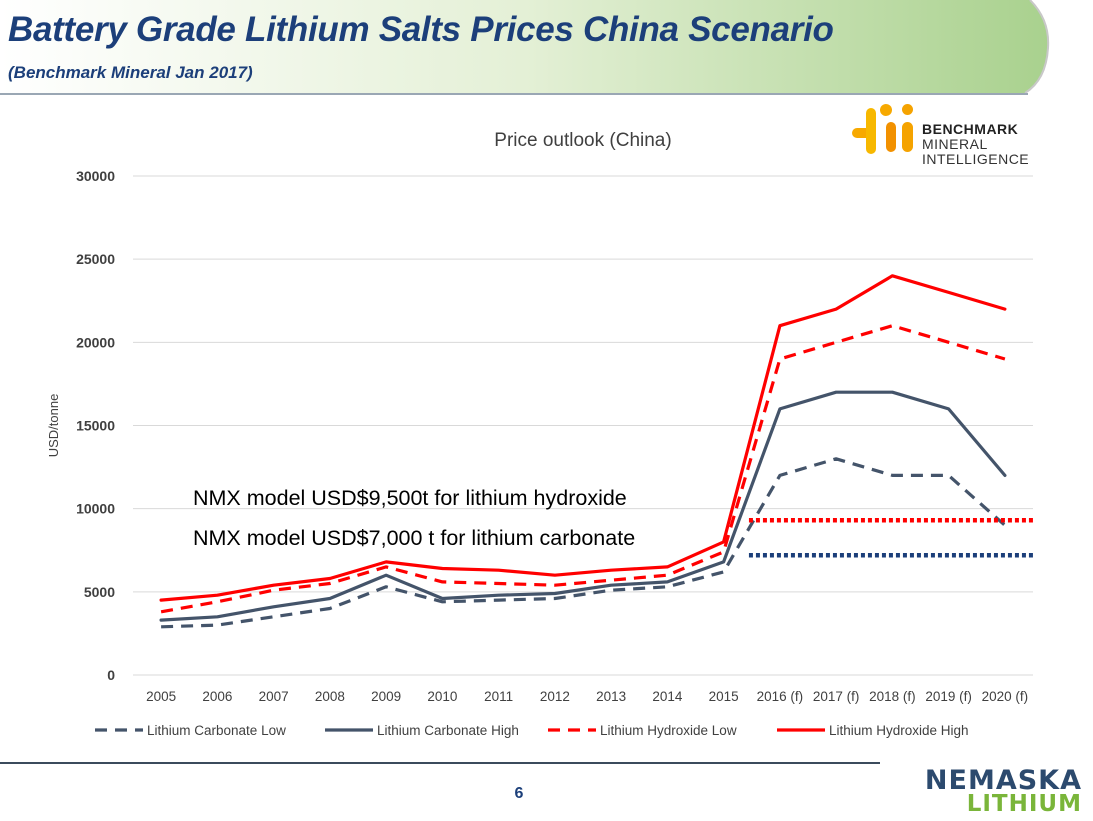 This screenshot has height=821, width=1093. Describe the element at coordinates (611, 696) in the screenshot. I see `x-tick-label: 2013` at that location.